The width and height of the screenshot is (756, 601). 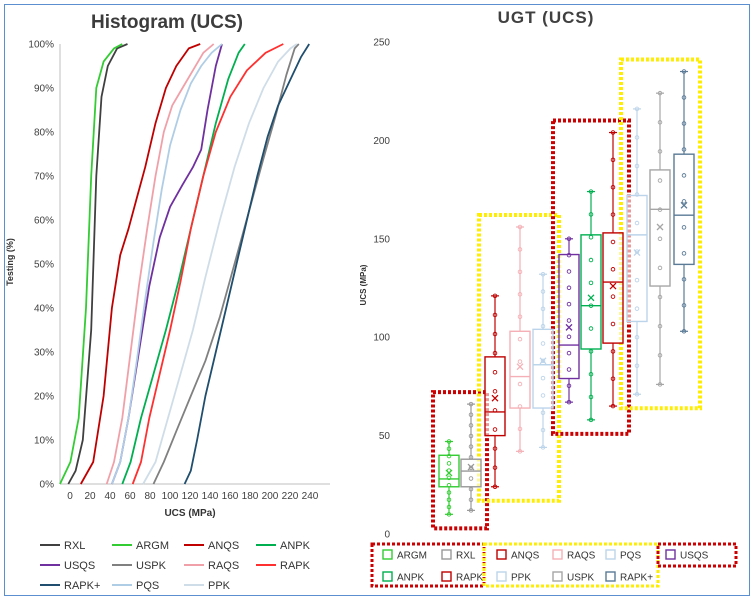 What do you see at coordinates (219, 586) in the screenshot?
I see `histogram-legend-label: PPK` at bounding box center [219, 586].